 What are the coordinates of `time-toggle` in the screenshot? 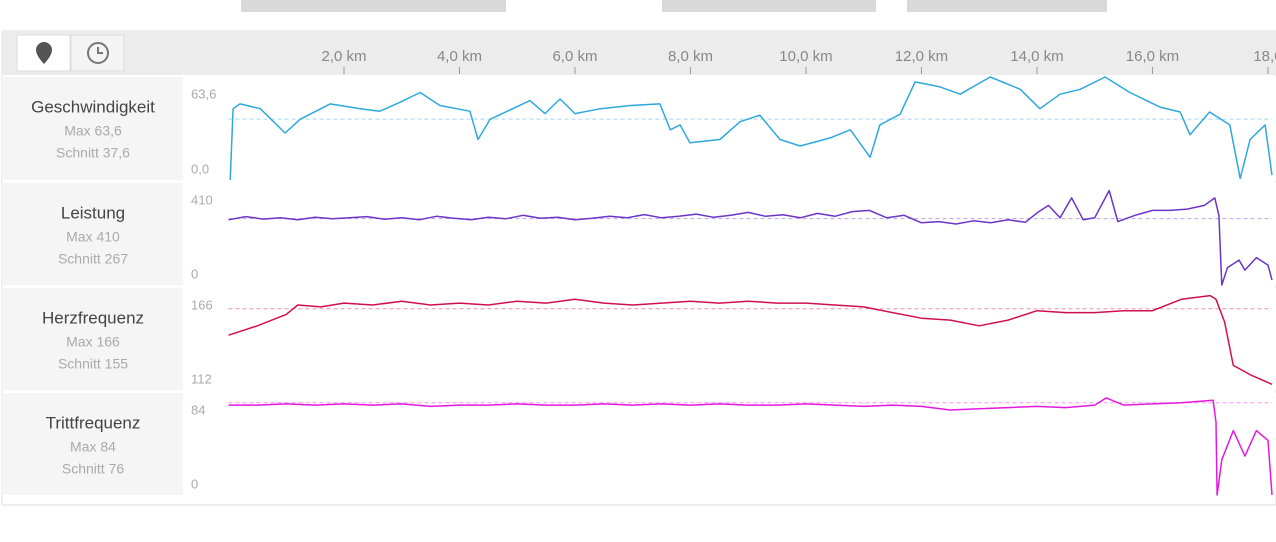 It's located at (97, 53).